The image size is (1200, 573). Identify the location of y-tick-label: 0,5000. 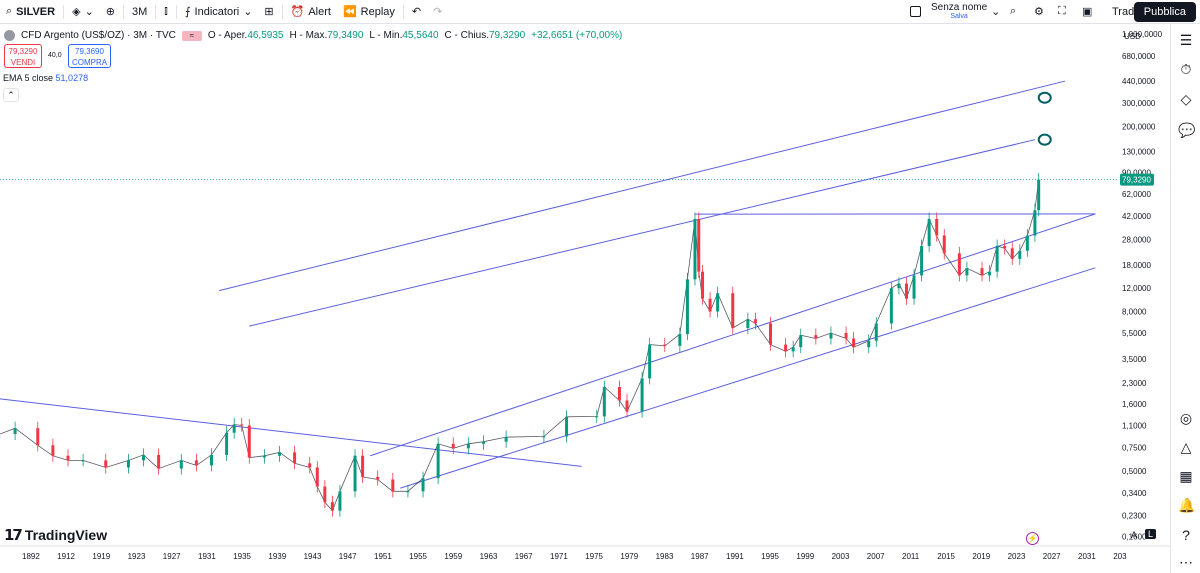
(1134, 471).